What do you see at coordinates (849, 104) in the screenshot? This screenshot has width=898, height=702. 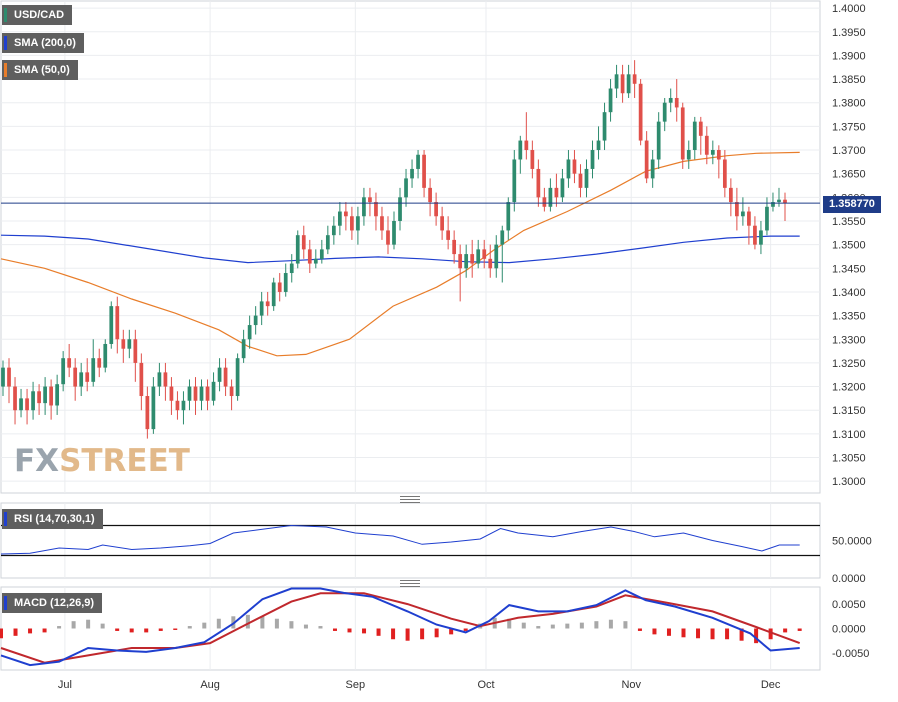 I see `price-tick-label: 1.3800` at bounding box center [849, 104].